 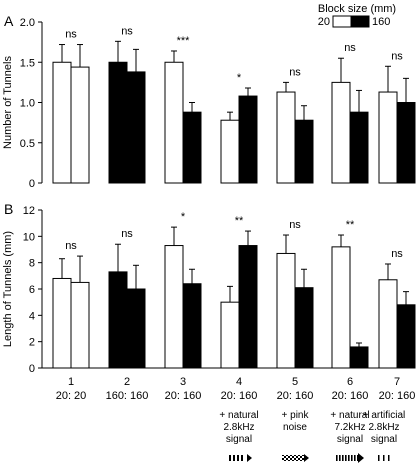 I want to click on panel-b-y-tick-label: 6, so click(x=32, y=290).